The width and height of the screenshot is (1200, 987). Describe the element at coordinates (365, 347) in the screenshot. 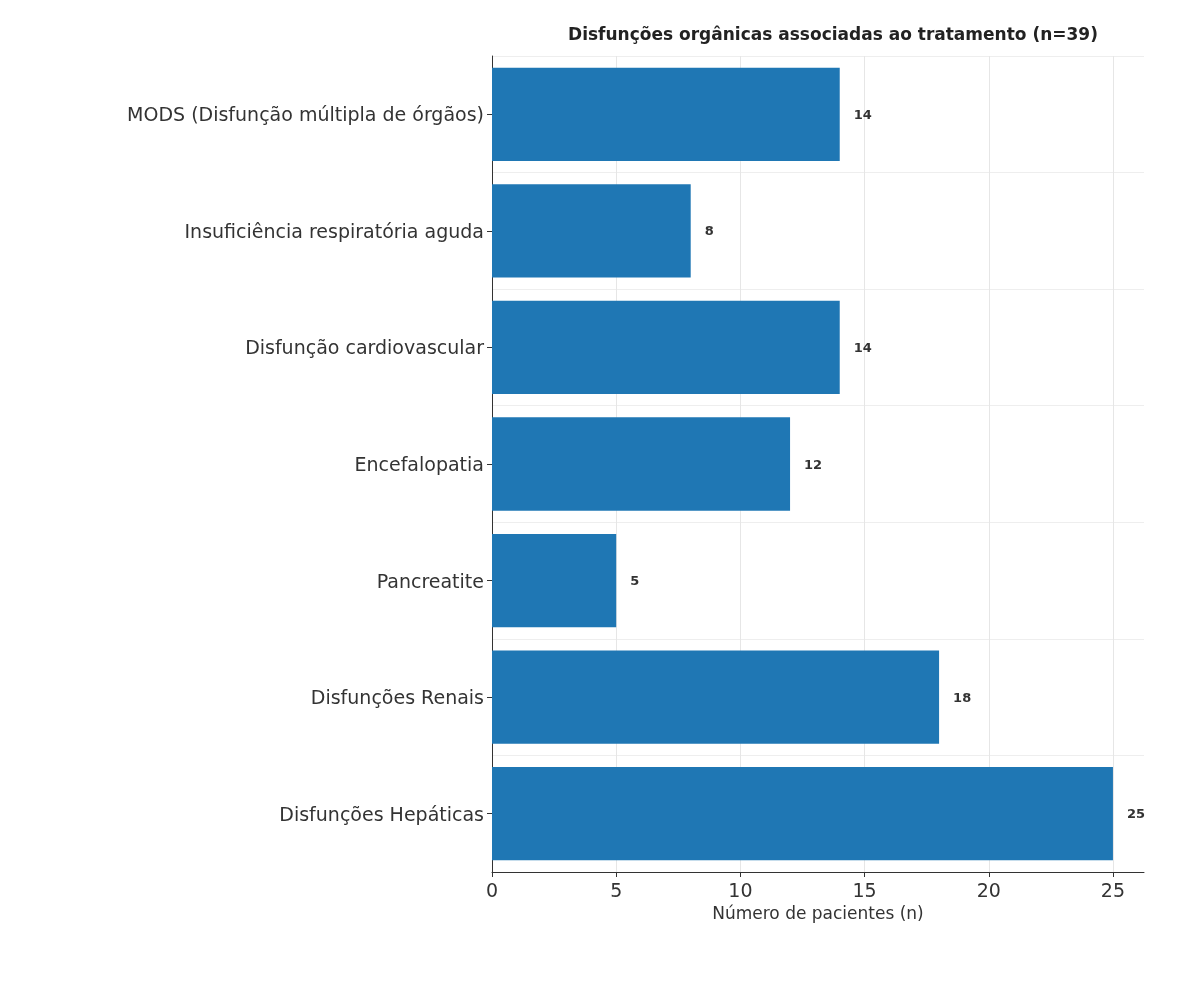

I see `y-tick-label: Disfunção cardiovascular` at that location.